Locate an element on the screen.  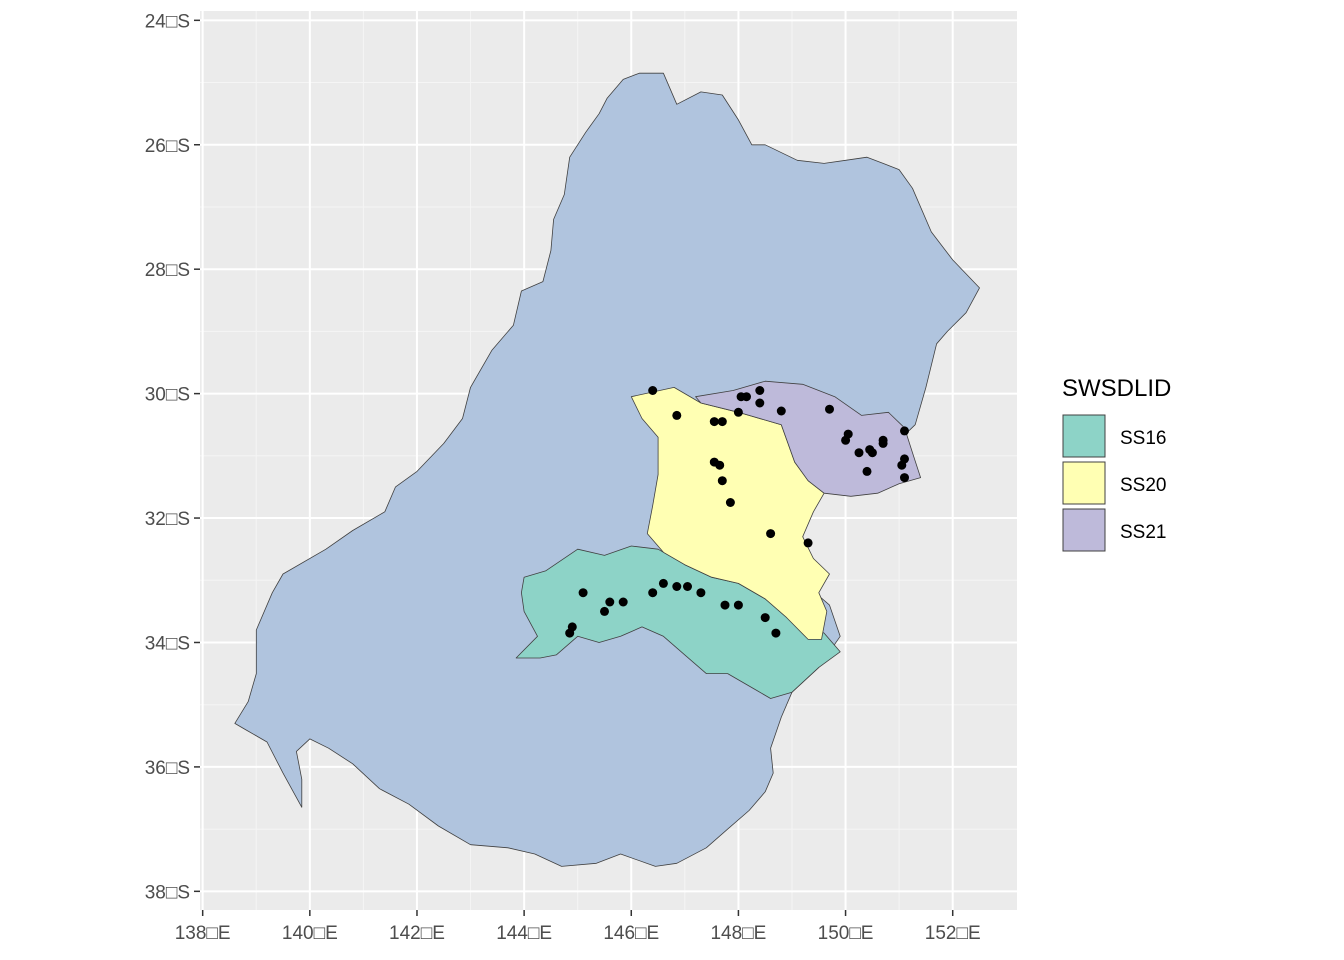
x-tick-label: 152□E is located at coordinates (953, 933).